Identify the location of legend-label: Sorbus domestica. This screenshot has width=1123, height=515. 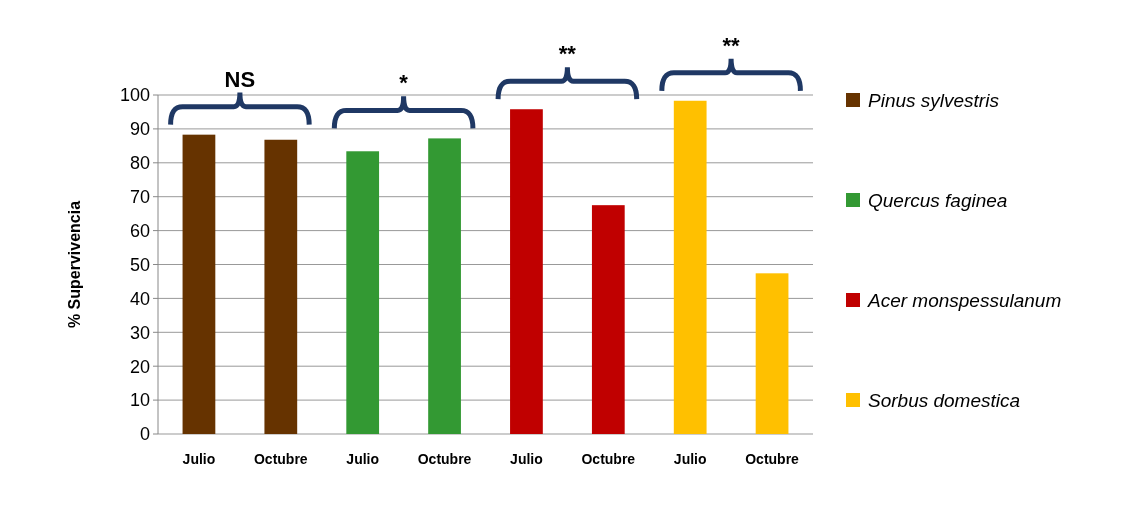
(944, 400).